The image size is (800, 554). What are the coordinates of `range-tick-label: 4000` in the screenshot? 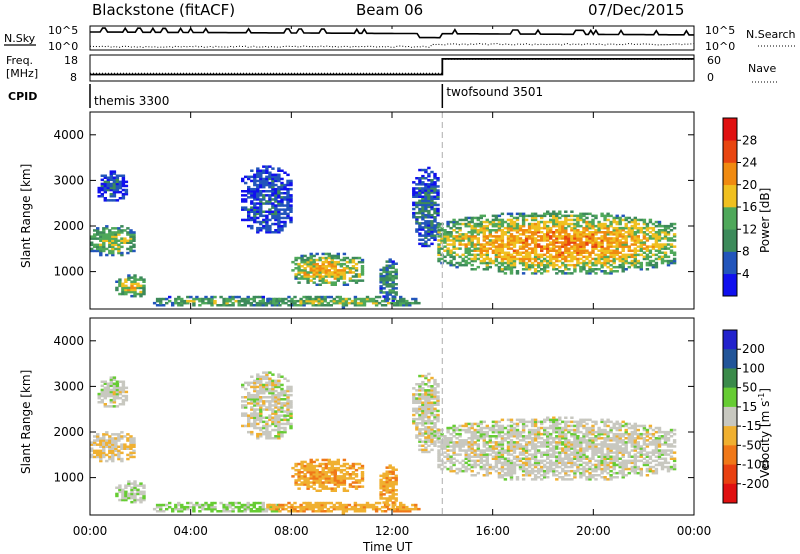 It's located at (68, 135).